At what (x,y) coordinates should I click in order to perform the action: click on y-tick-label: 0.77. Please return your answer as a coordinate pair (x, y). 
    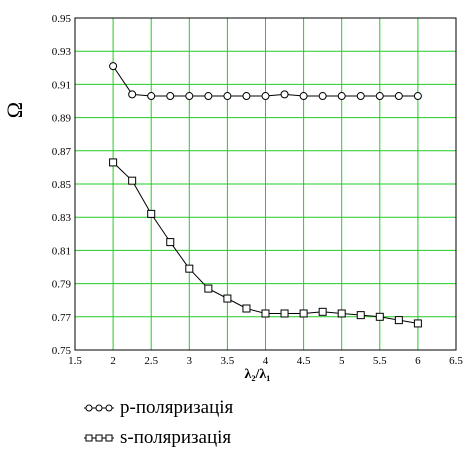
    Looking at the image, I should click on (62, 318).